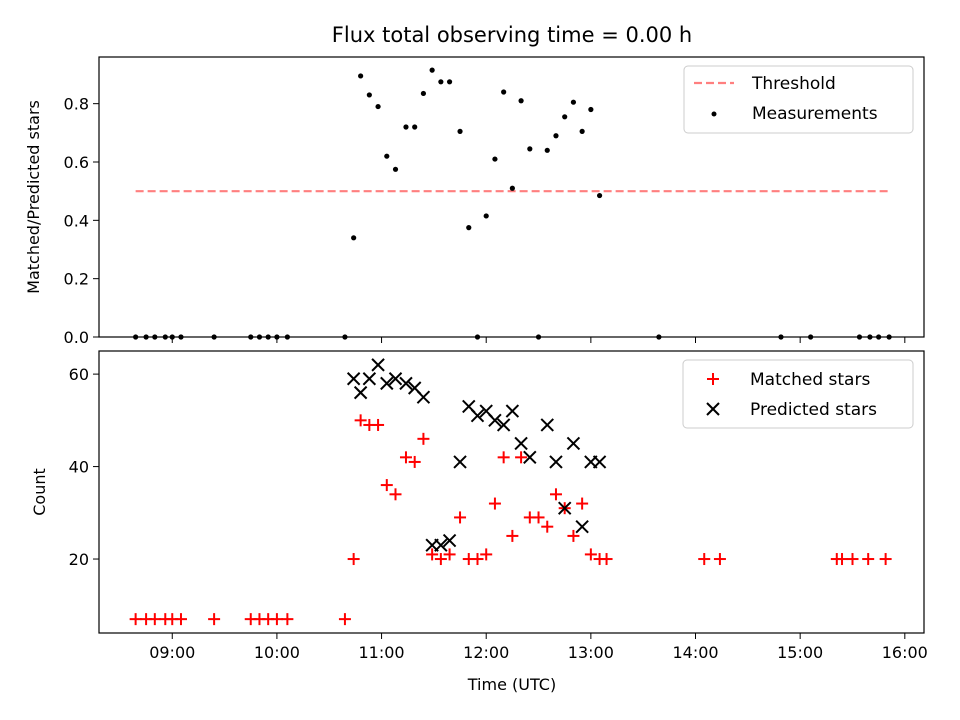  What do you see at coordinates (79, 467) in the screenshot?
I see `y-tick-label: 40` at bounding box center [79, 467].